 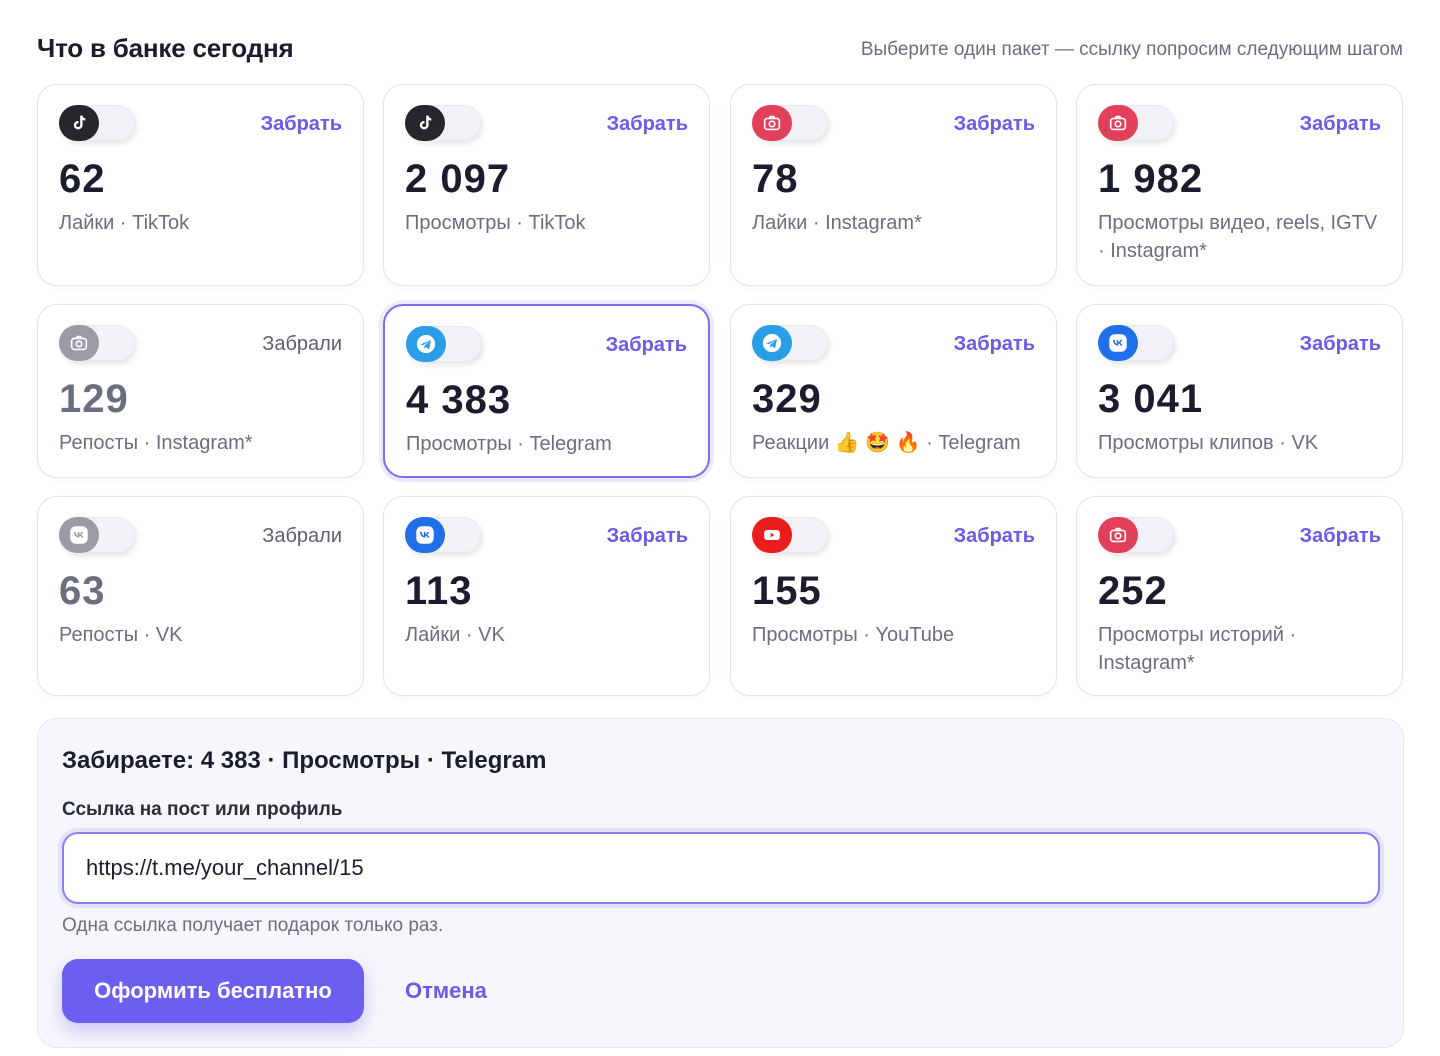 I want to click on cancel-link: Отмена, so click(x=446, y=990).